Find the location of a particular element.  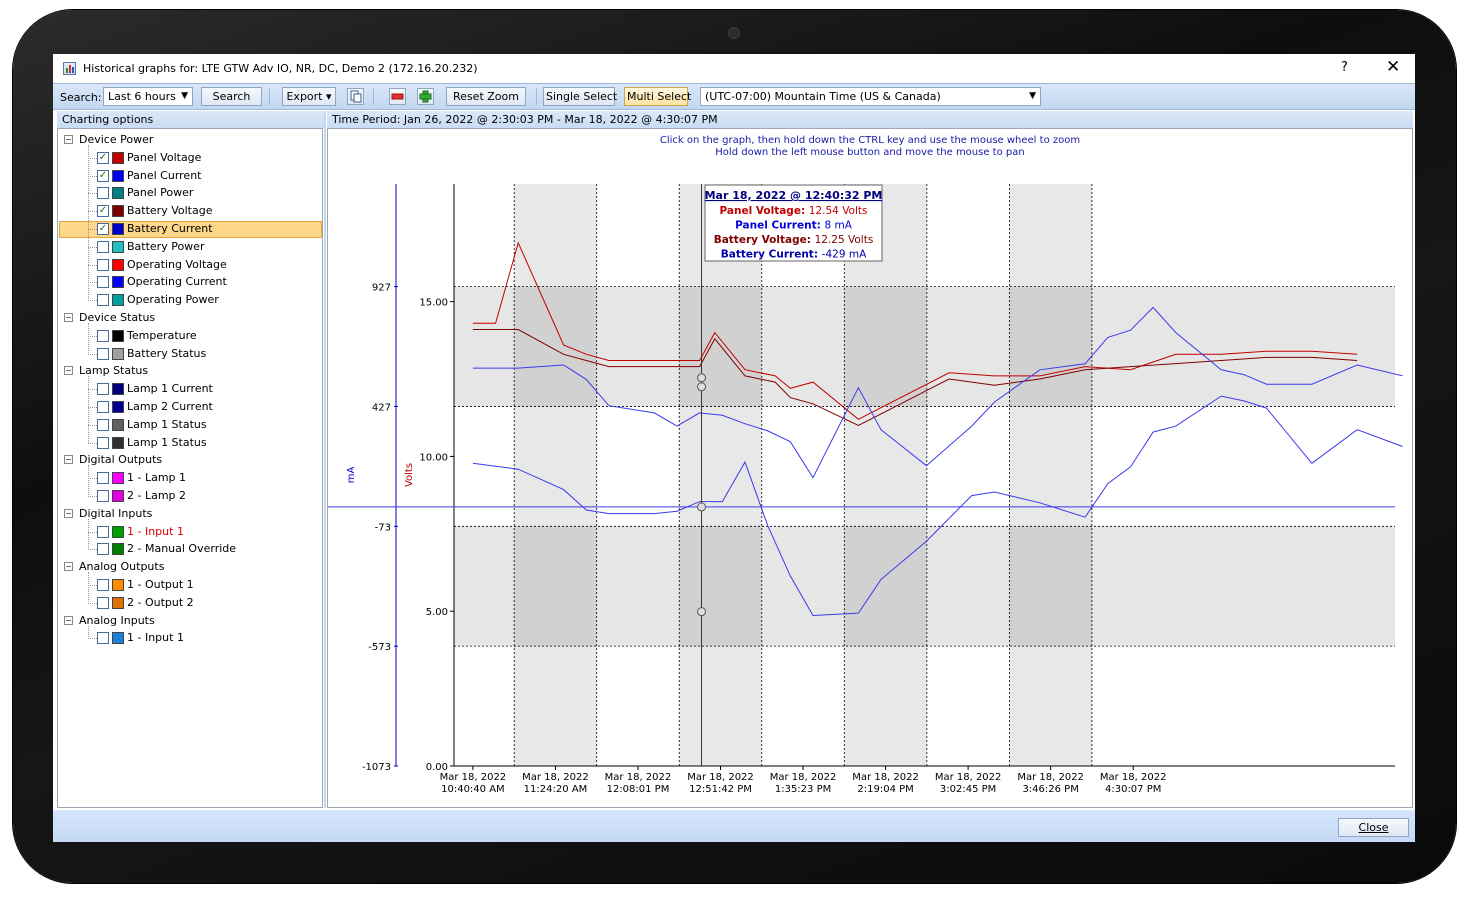

tree-item-label: 2 - Lamp 2 is located at coordinates (157, 495).